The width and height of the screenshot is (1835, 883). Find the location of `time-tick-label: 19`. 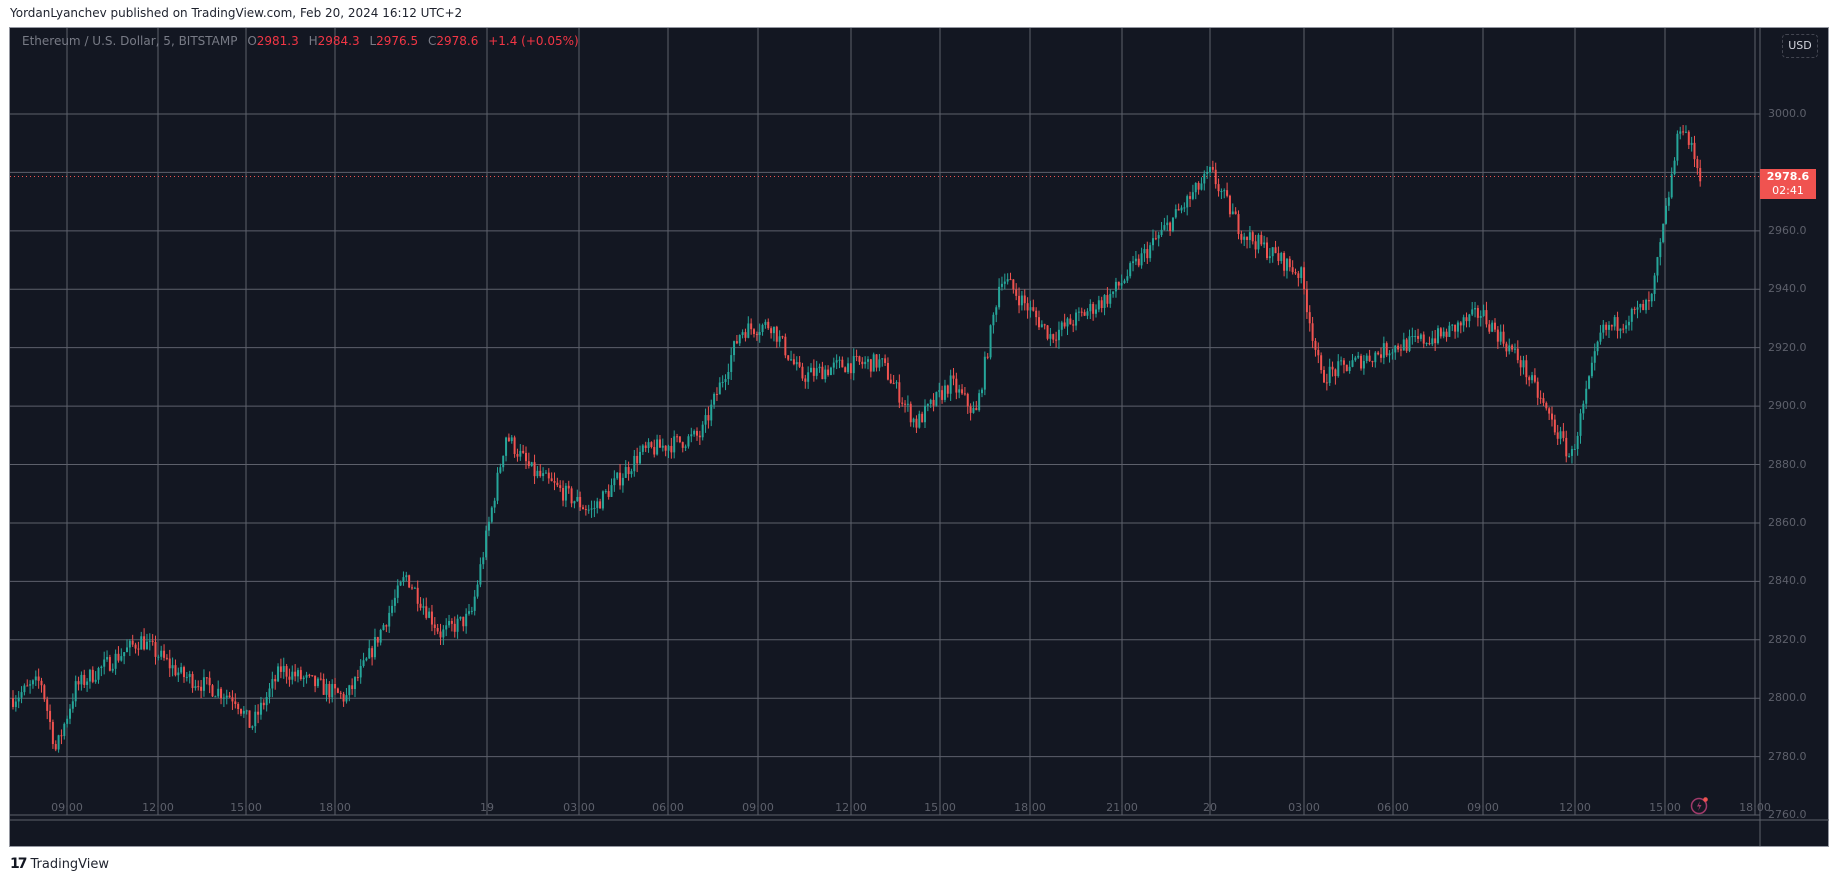

time-tick-label: 19 is located at coordinates (487, 807).